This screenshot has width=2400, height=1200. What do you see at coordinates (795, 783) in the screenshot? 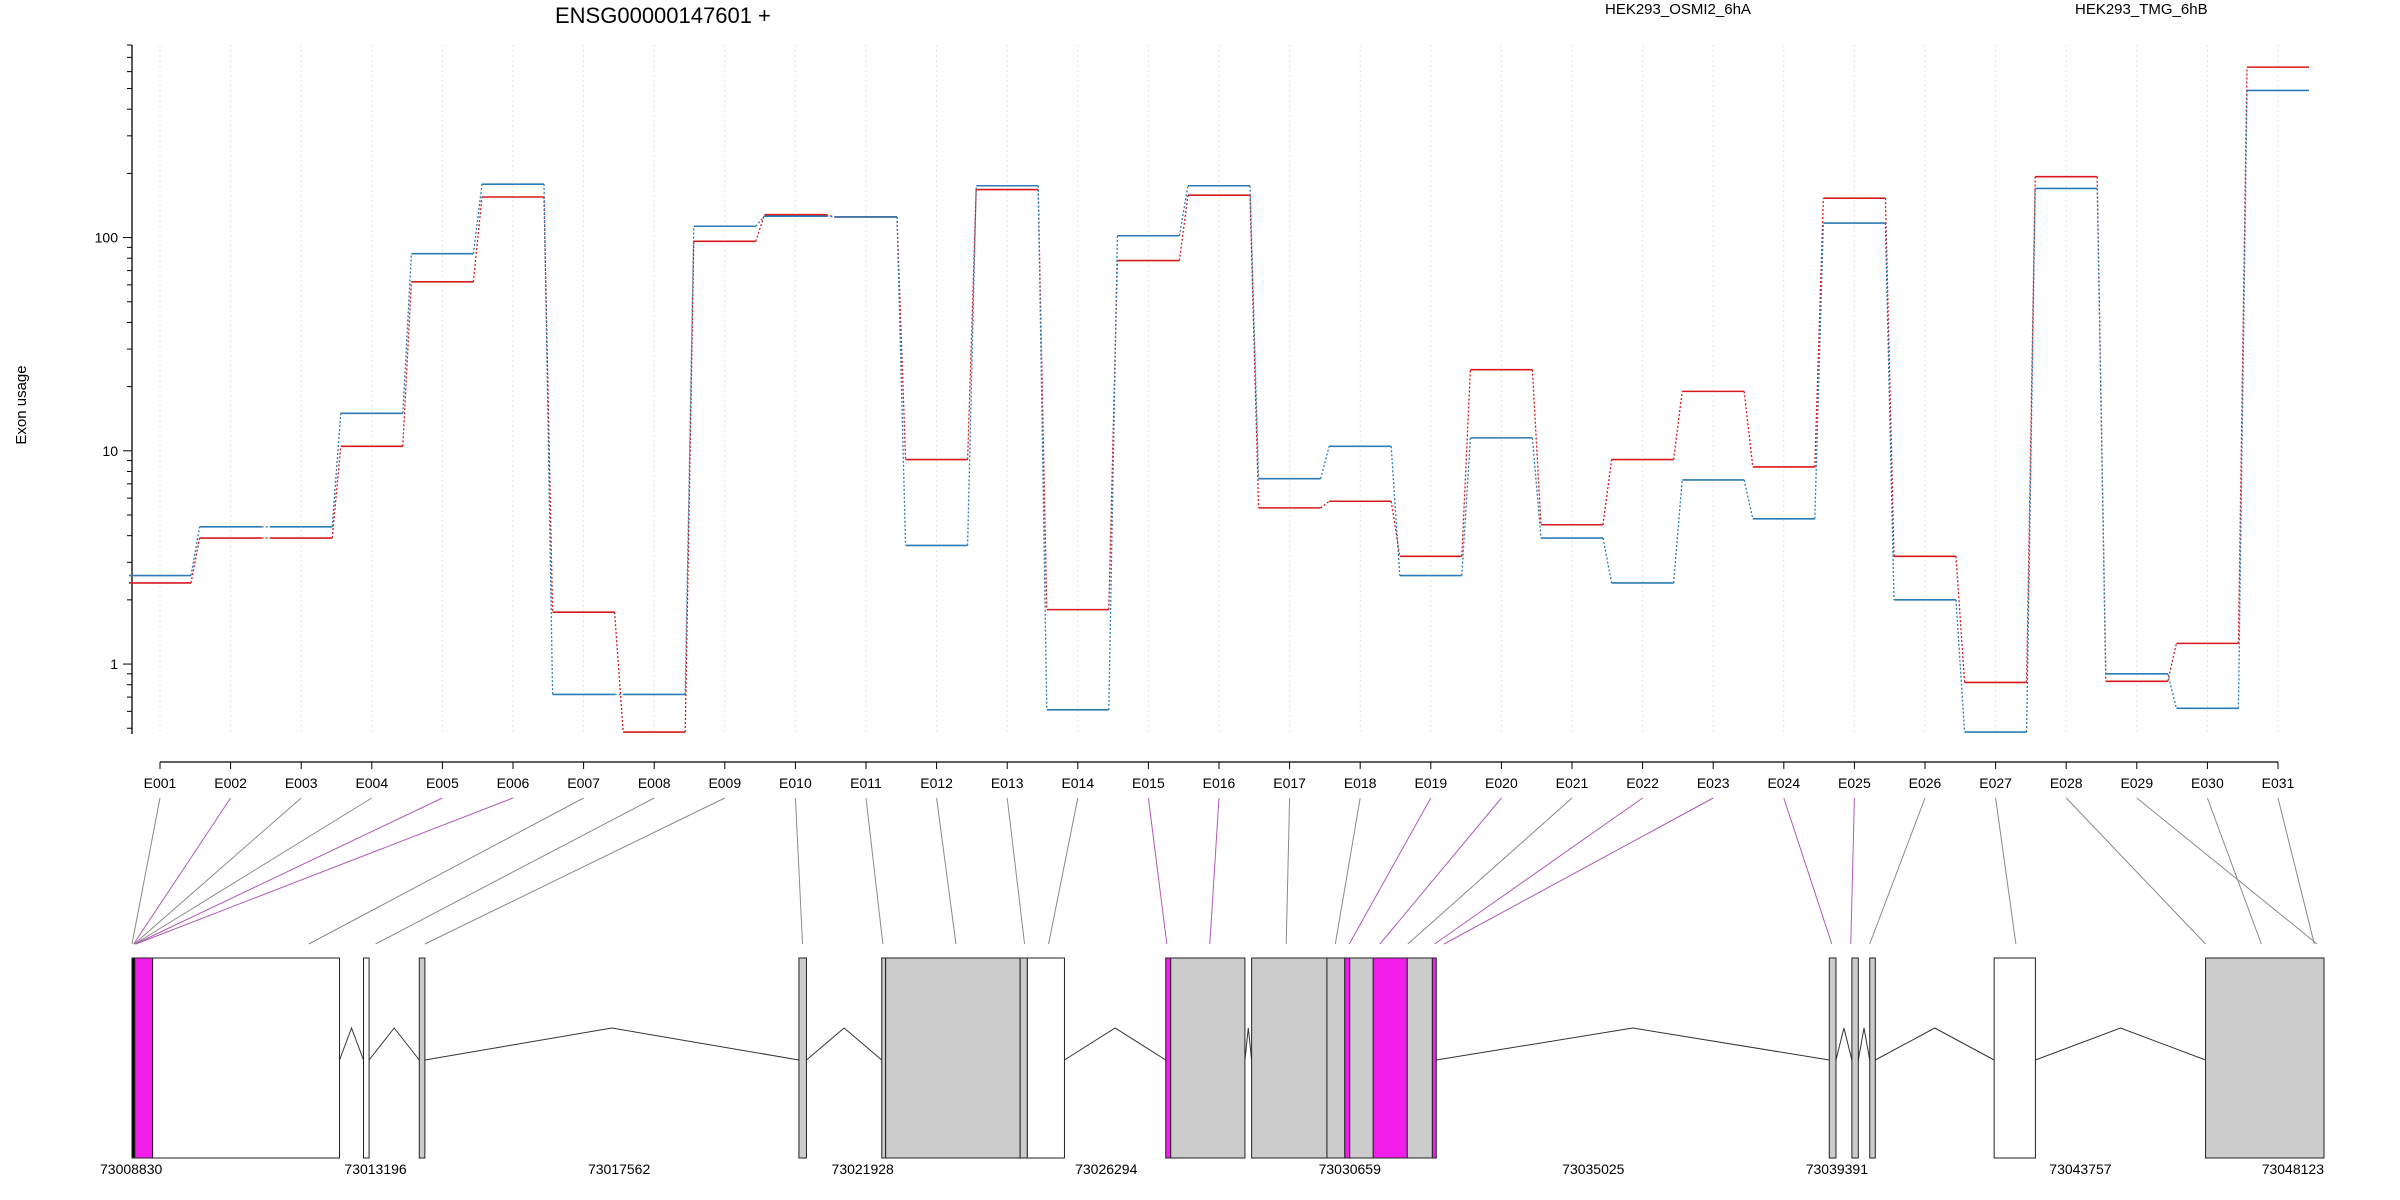
I see `x-tick-label: E010` at bounding box center [795, 783].